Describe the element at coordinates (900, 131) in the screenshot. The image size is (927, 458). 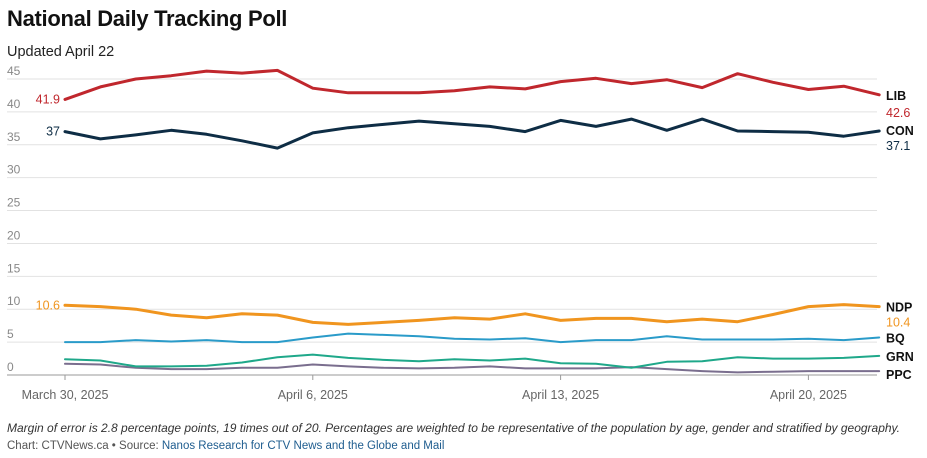
I see `series-name-con: CON` at that location.